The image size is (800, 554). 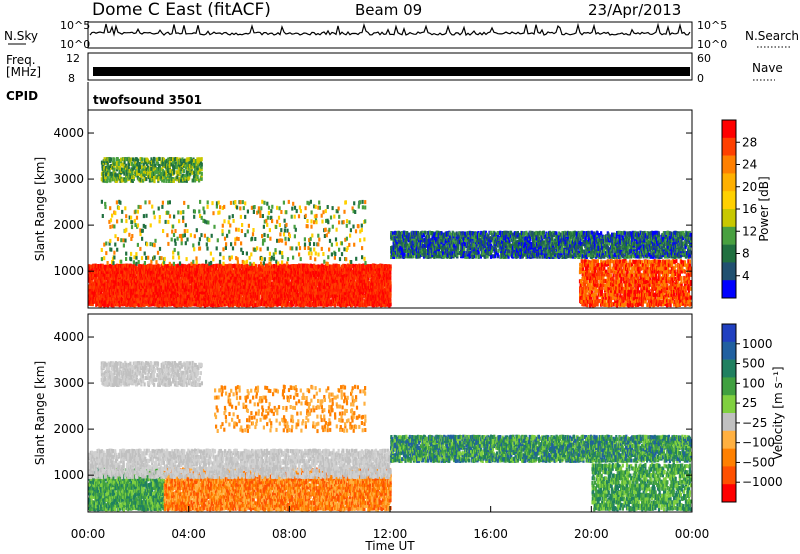 What do you see at coordinates (147, 100) in the screenshot?
I see `cpid-value: twofsound 3501` at bounding box center [147, 100].